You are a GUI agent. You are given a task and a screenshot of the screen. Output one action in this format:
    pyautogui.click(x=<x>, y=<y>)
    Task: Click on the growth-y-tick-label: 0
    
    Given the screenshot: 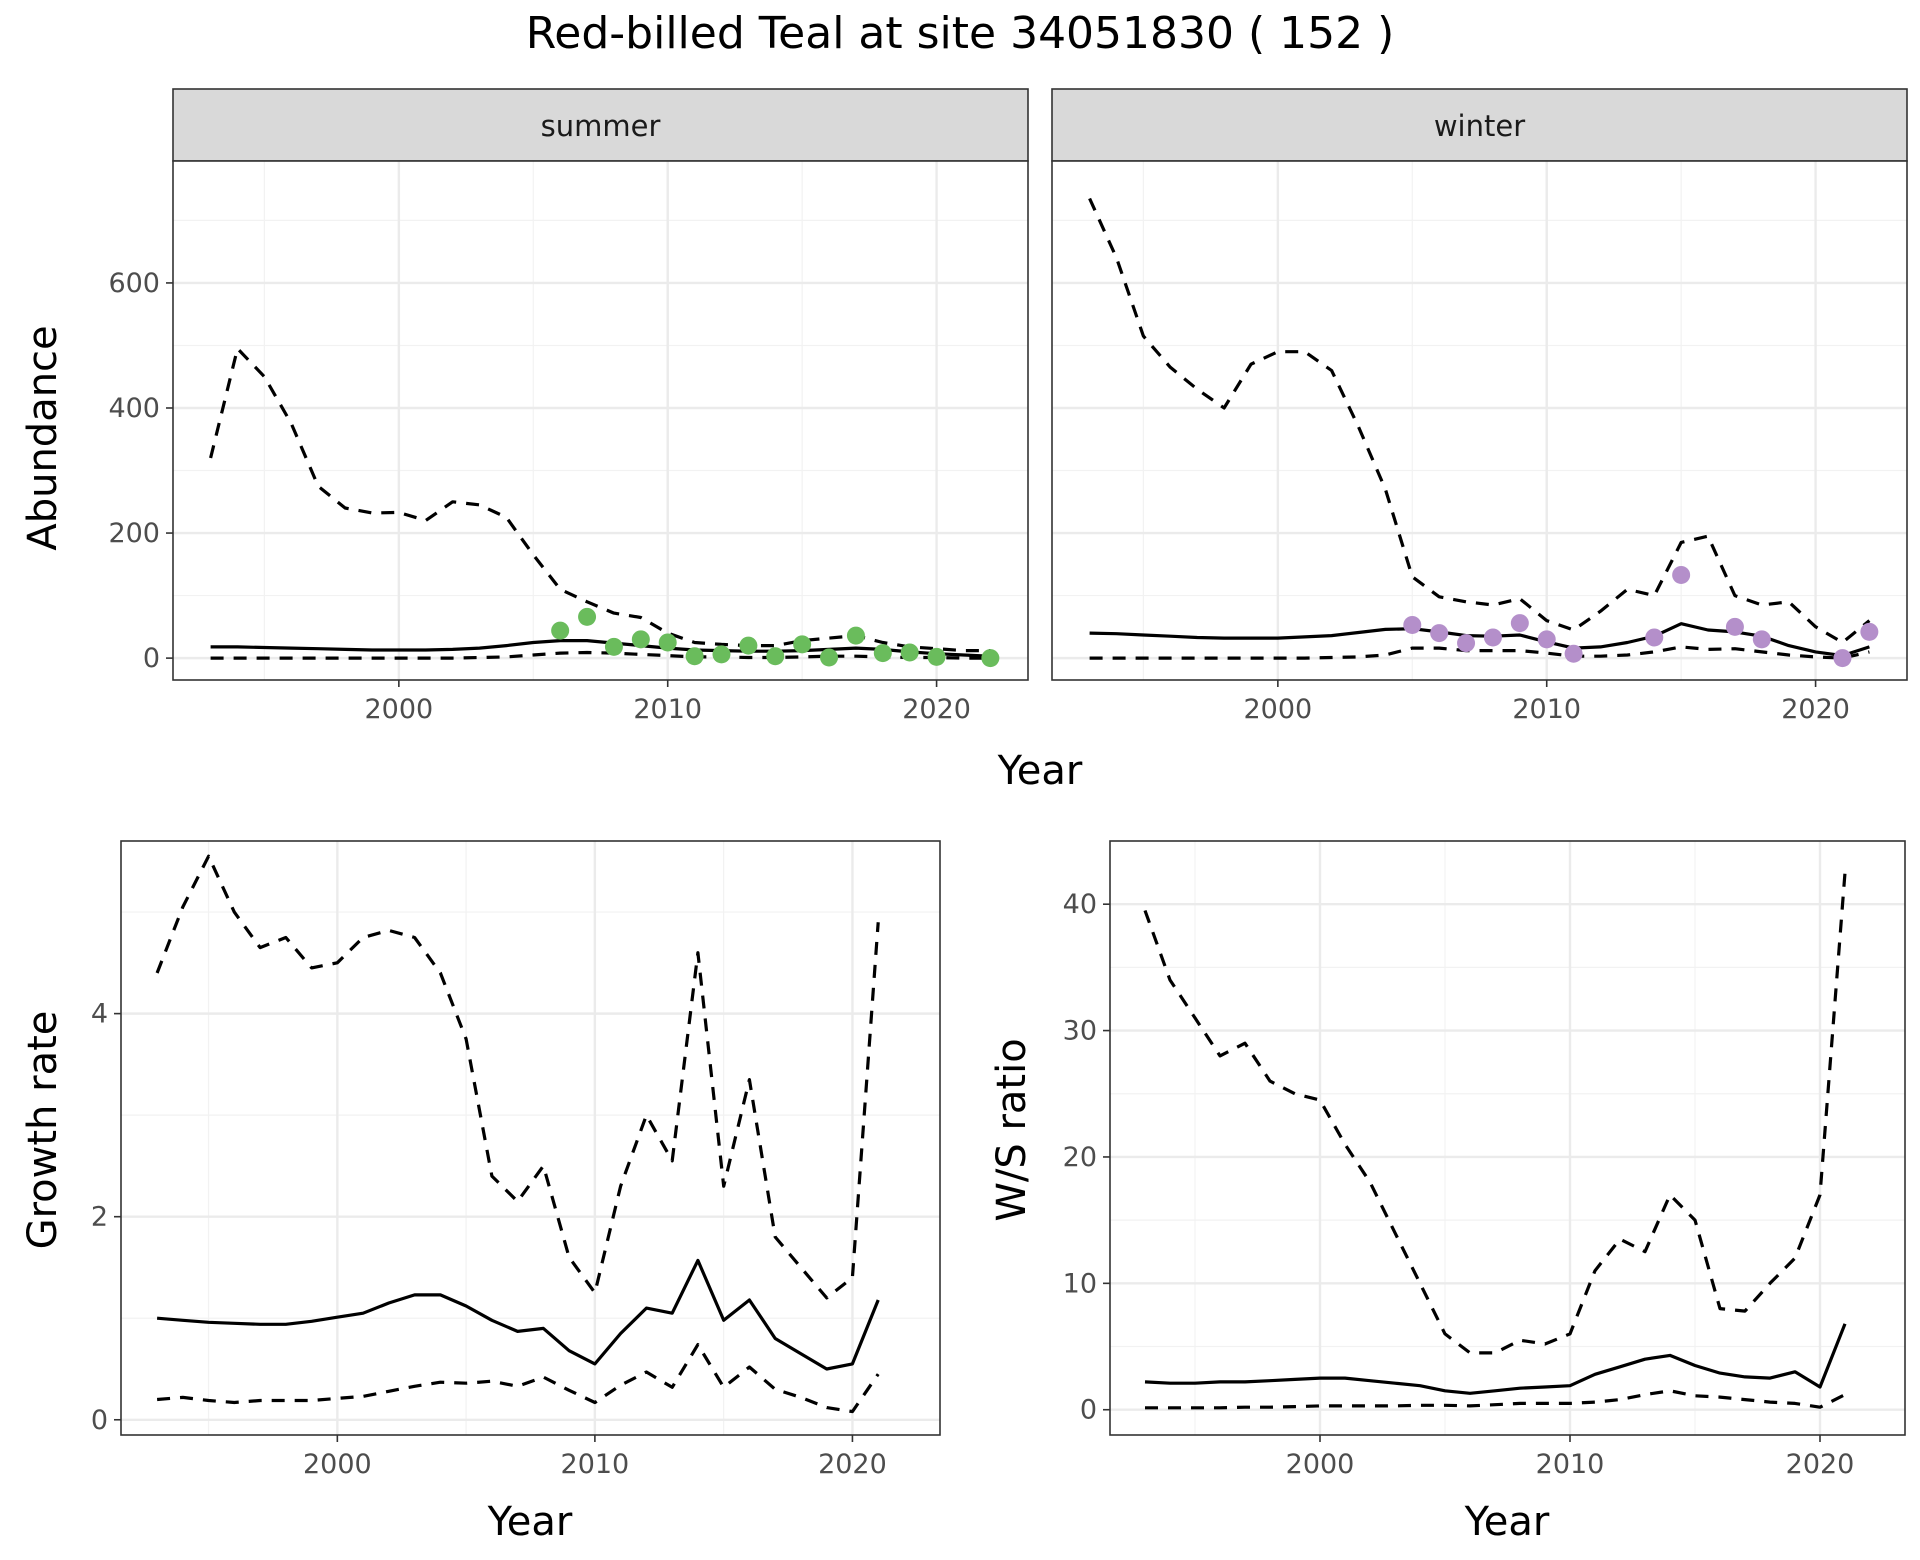 What is the action you would take?
    pyautogui.click(x=99, y=1420)
    